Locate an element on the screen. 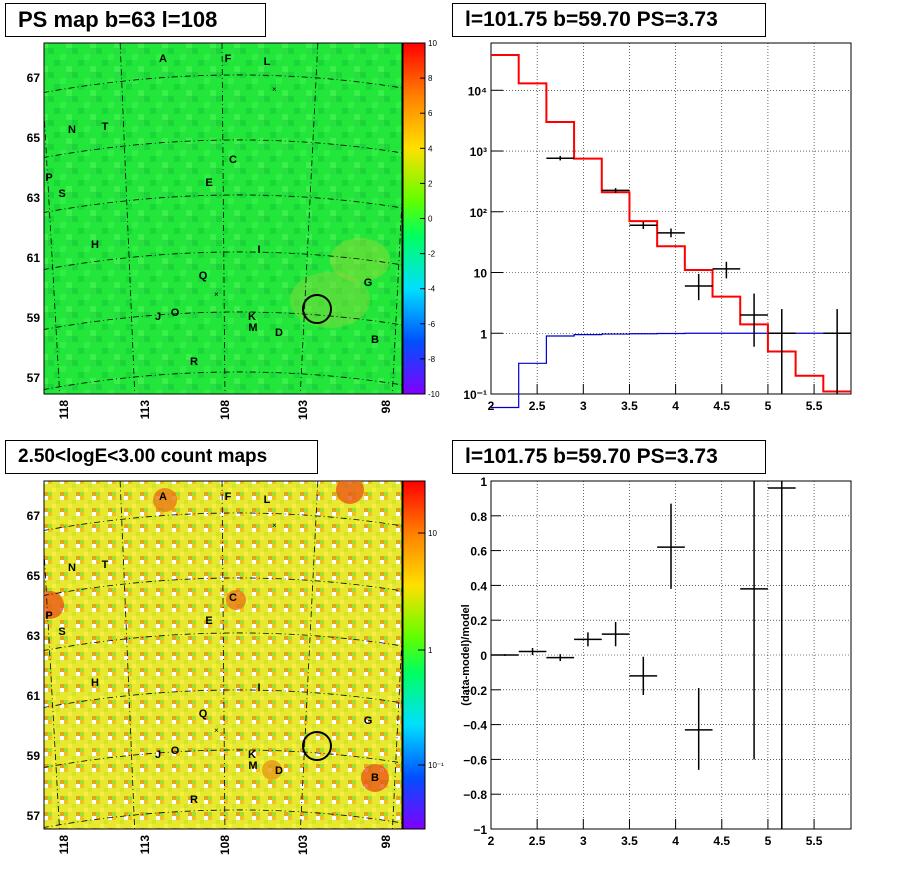 The height and width of the screenshot is (875, 898). colorbar-tick-label: 0 is located at coordinates (430, 219).